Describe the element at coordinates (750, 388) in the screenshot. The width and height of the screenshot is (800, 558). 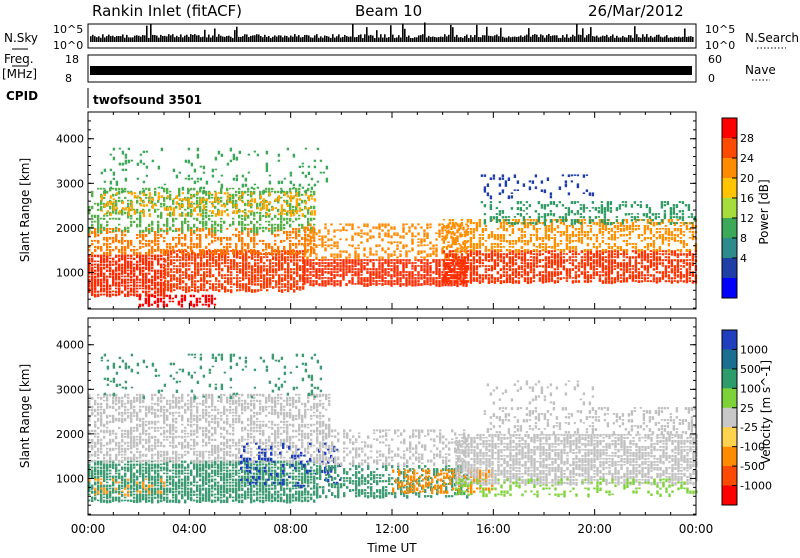
I see `colorbar-tick-label: 100` at that location.